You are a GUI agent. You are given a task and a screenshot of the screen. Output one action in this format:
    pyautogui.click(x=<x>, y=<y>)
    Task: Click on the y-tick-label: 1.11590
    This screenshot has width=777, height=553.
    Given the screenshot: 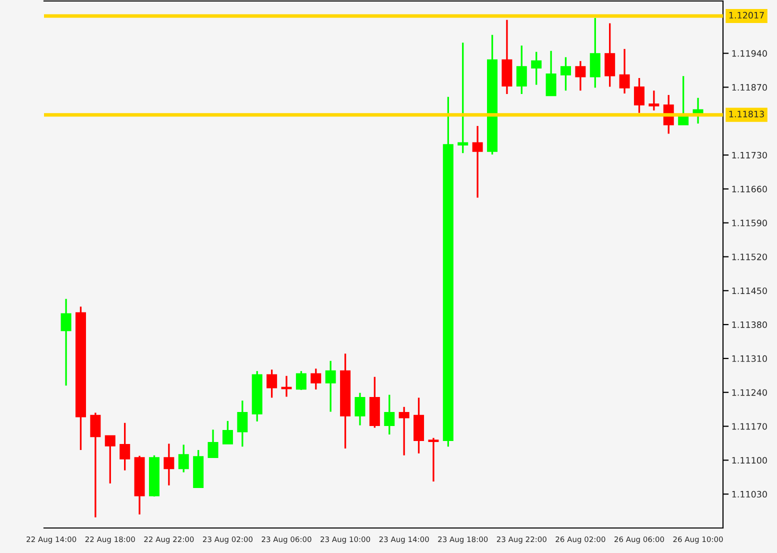 What is the action you would take?
    pyautogui.click(x=749, y=223)
    